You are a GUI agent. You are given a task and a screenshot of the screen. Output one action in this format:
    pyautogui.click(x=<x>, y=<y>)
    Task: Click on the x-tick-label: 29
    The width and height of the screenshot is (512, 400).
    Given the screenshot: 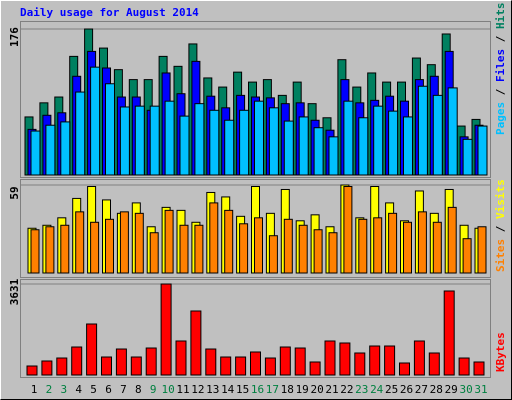 What is the action you would take?
    pyautogui.click(x=451, y=389)
    